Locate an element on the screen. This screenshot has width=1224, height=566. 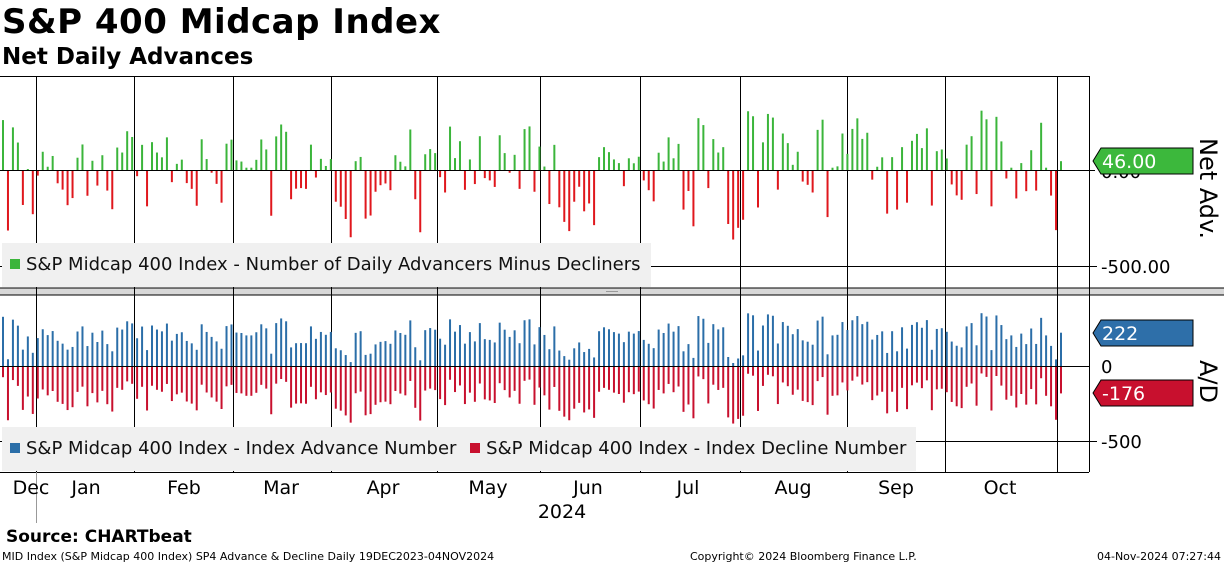
x-tick-label-sep: Sep is located at coordinates (896, 488).